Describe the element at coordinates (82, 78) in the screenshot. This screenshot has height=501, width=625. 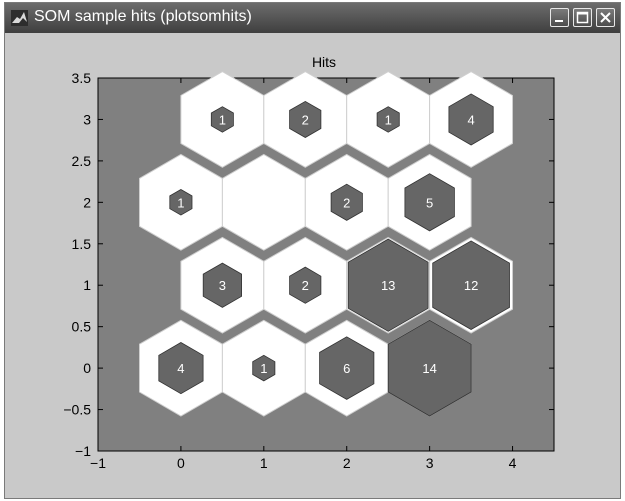
I see `y-tick-label: 3.5` at that location.